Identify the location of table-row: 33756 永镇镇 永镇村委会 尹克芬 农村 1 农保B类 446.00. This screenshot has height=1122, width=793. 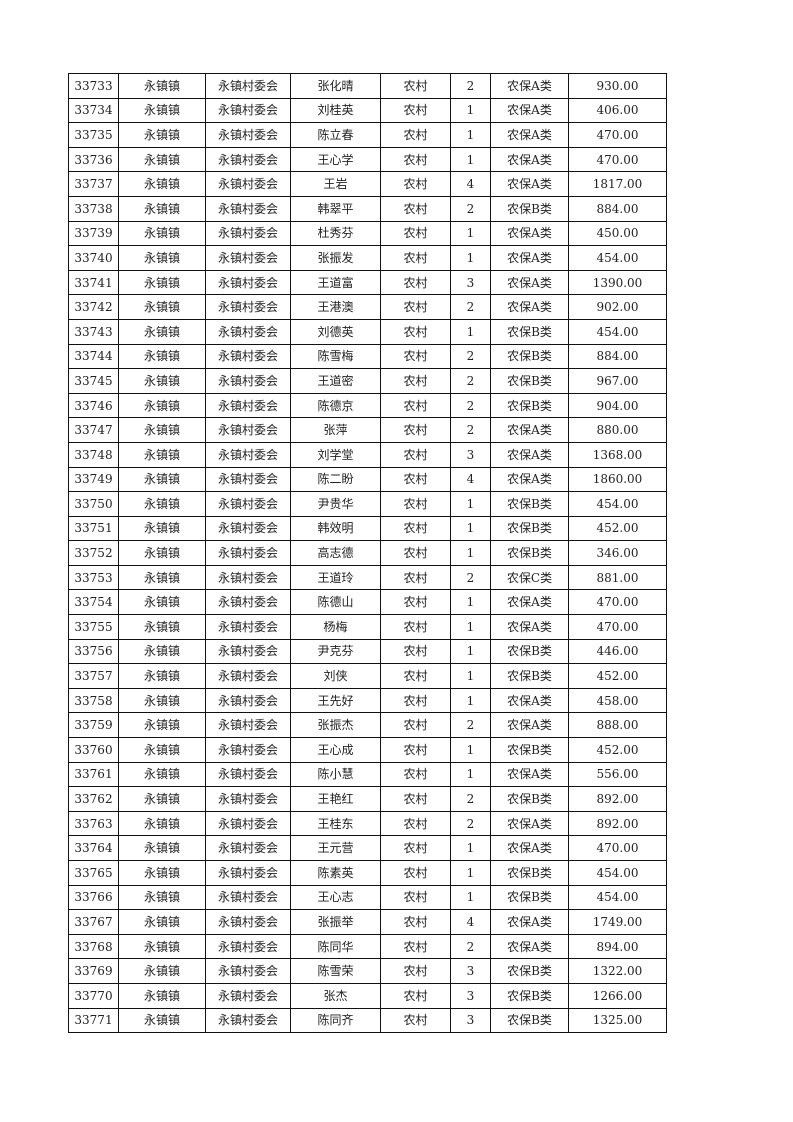
(367, 651).